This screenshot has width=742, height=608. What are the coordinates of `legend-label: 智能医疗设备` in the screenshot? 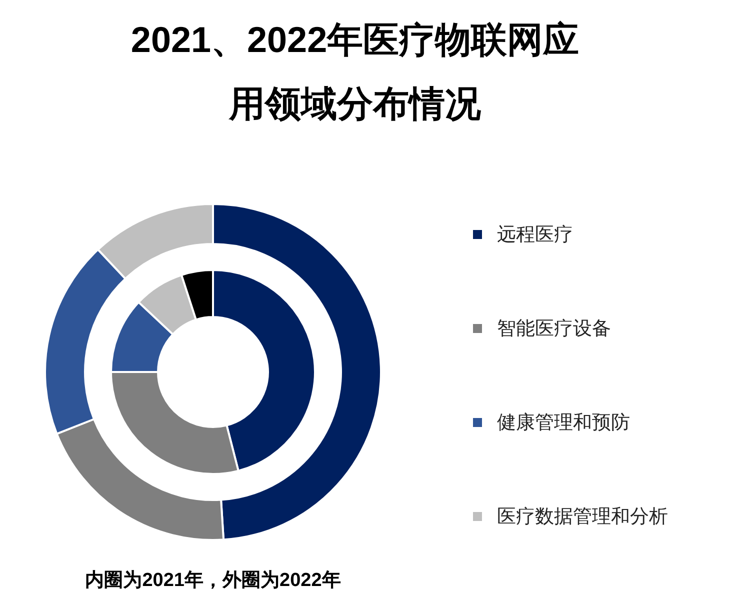 It's located at (554, 329).